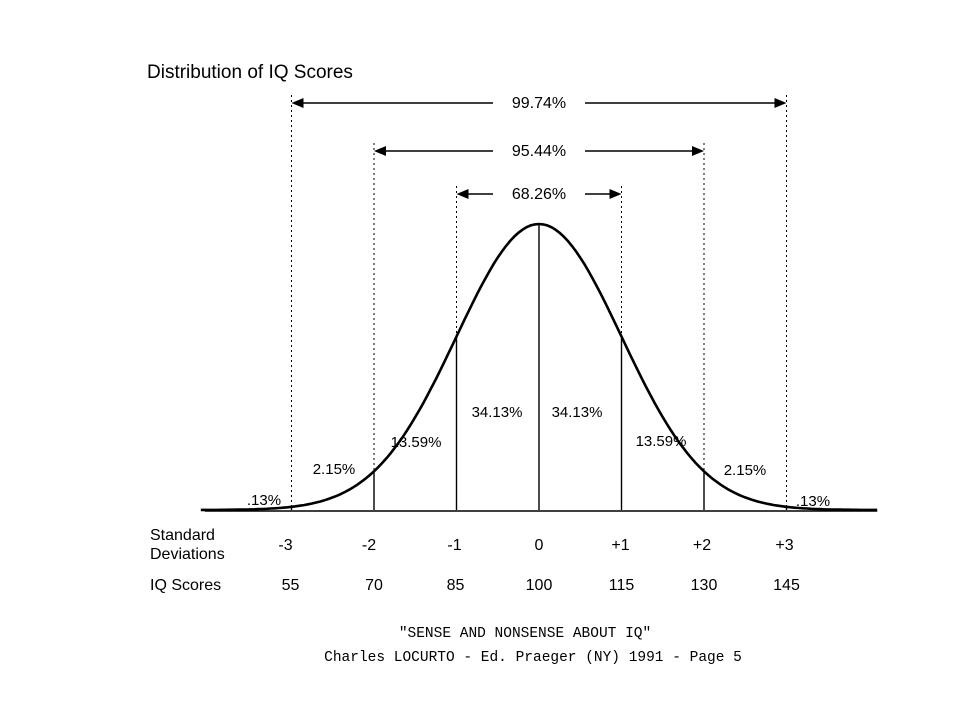 This screenshot has width=960, height=720. Describe the element at coordinates (250, 72) in the screenshot. I see `chart-title: Distribution of IQ Scores` at that location.